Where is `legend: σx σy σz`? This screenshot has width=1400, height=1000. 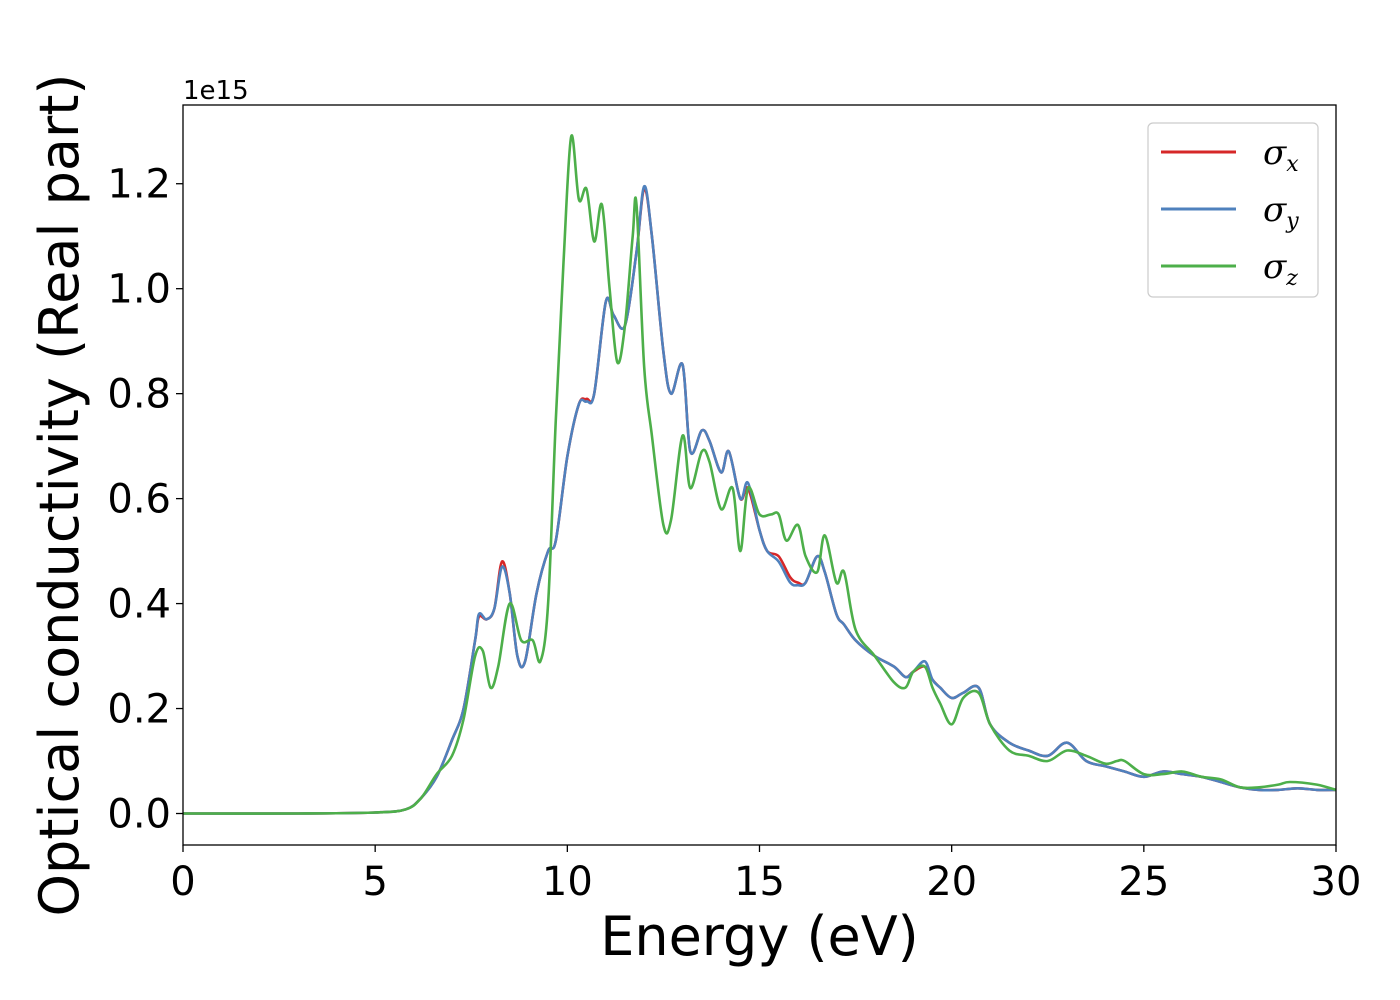
legend: σx σy σz is located at coordinates (1233, 210).